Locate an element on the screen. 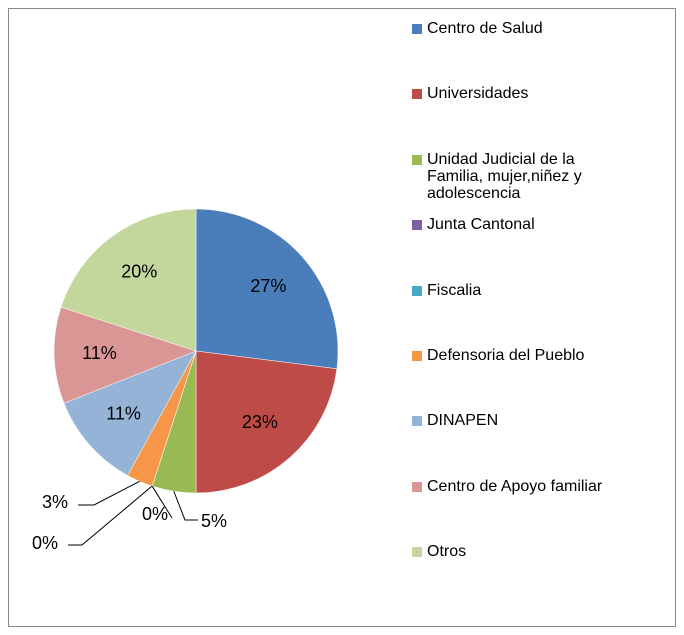 The height and width of the screenshot is (635, 684). data-label: 27% is located at coordinates (268, 286).